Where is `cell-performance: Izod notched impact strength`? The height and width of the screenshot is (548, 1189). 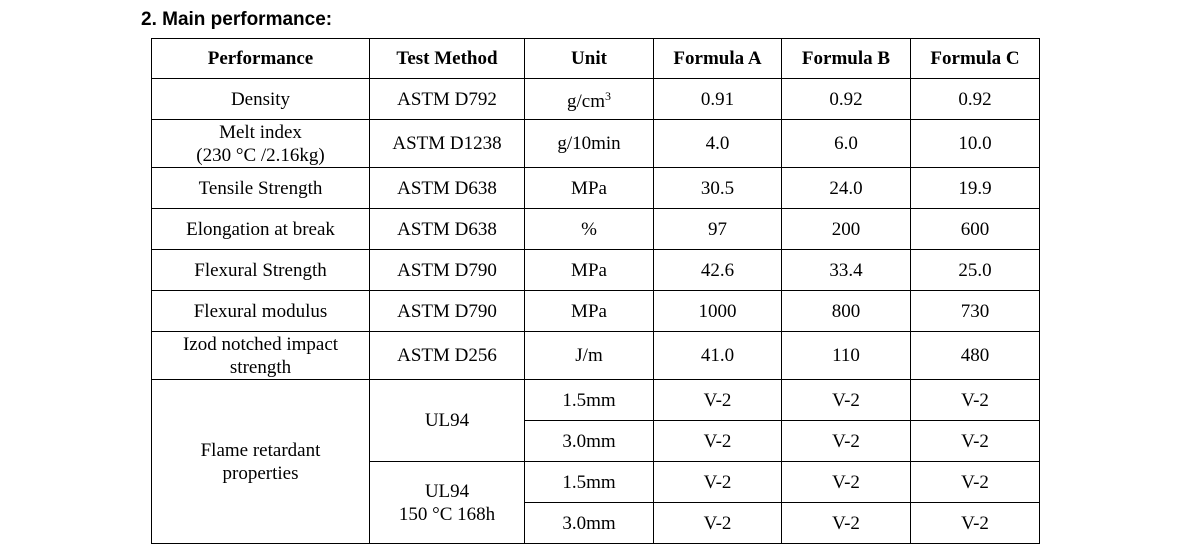
cell-performance: Izod notched impact strength is located at coordinates (260, 355).